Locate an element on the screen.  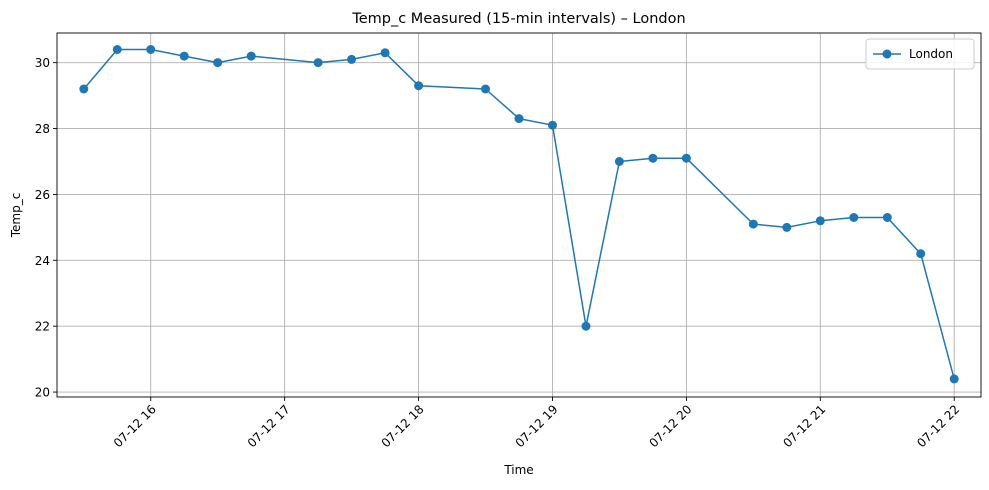
y-tick-label: 30 is located at coordinates (42, 63).